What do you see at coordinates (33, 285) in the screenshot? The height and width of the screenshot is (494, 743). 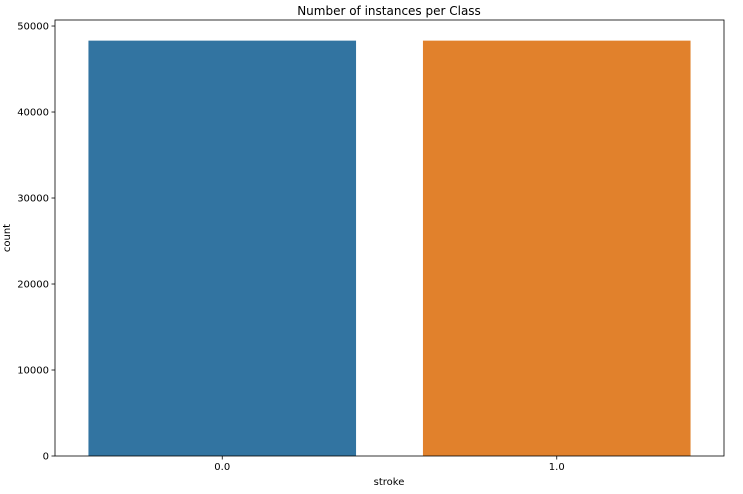 I see `y-tick-label: 20000` at bounding box center [33, 285].